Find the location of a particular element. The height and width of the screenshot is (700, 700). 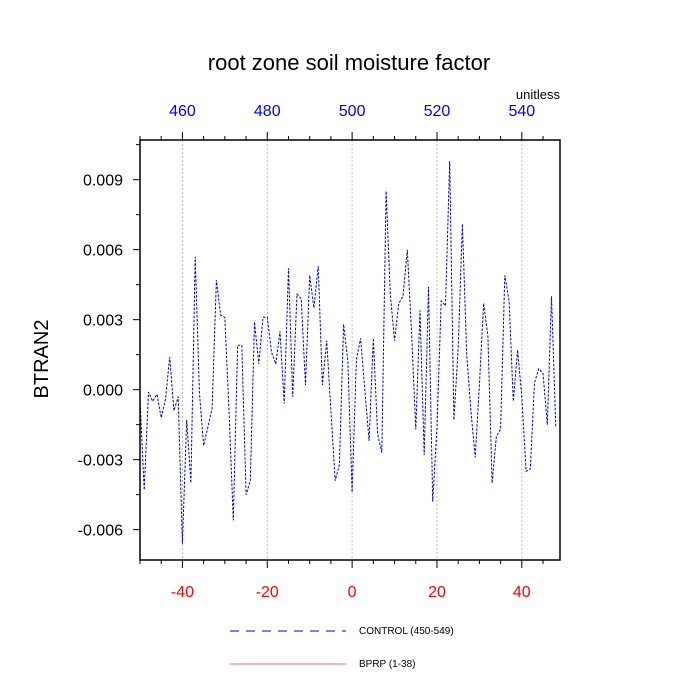

units-label: unitless is located at coordinates (538, 94).